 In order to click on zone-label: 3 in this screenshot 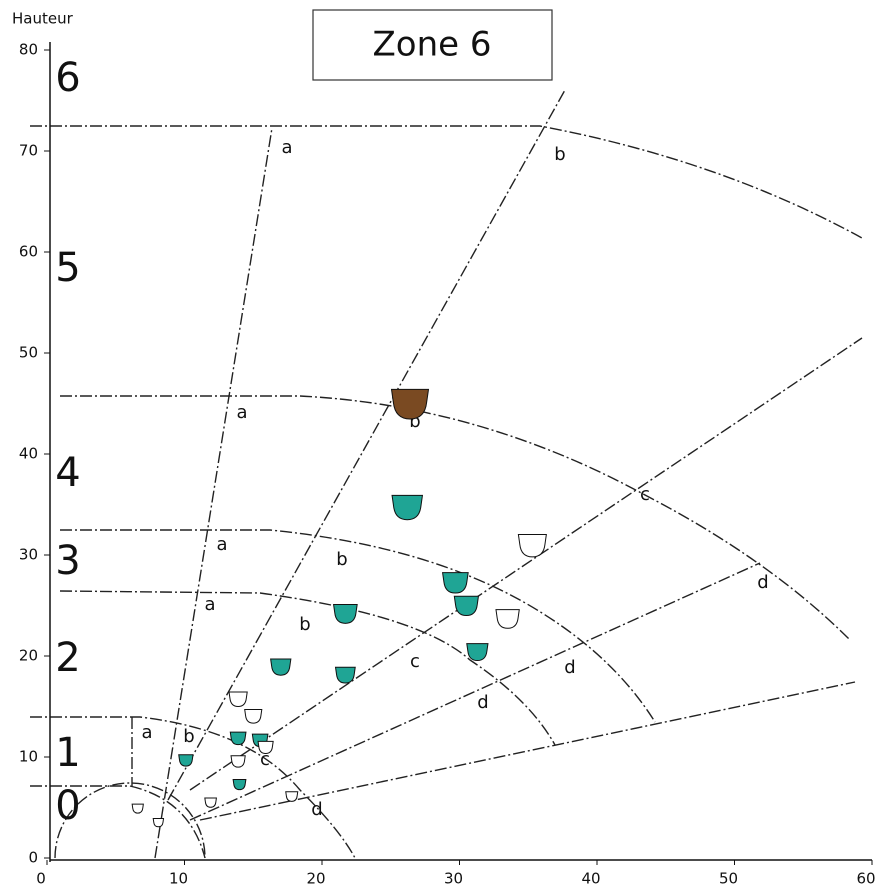, I will do `click(67, 561)`.